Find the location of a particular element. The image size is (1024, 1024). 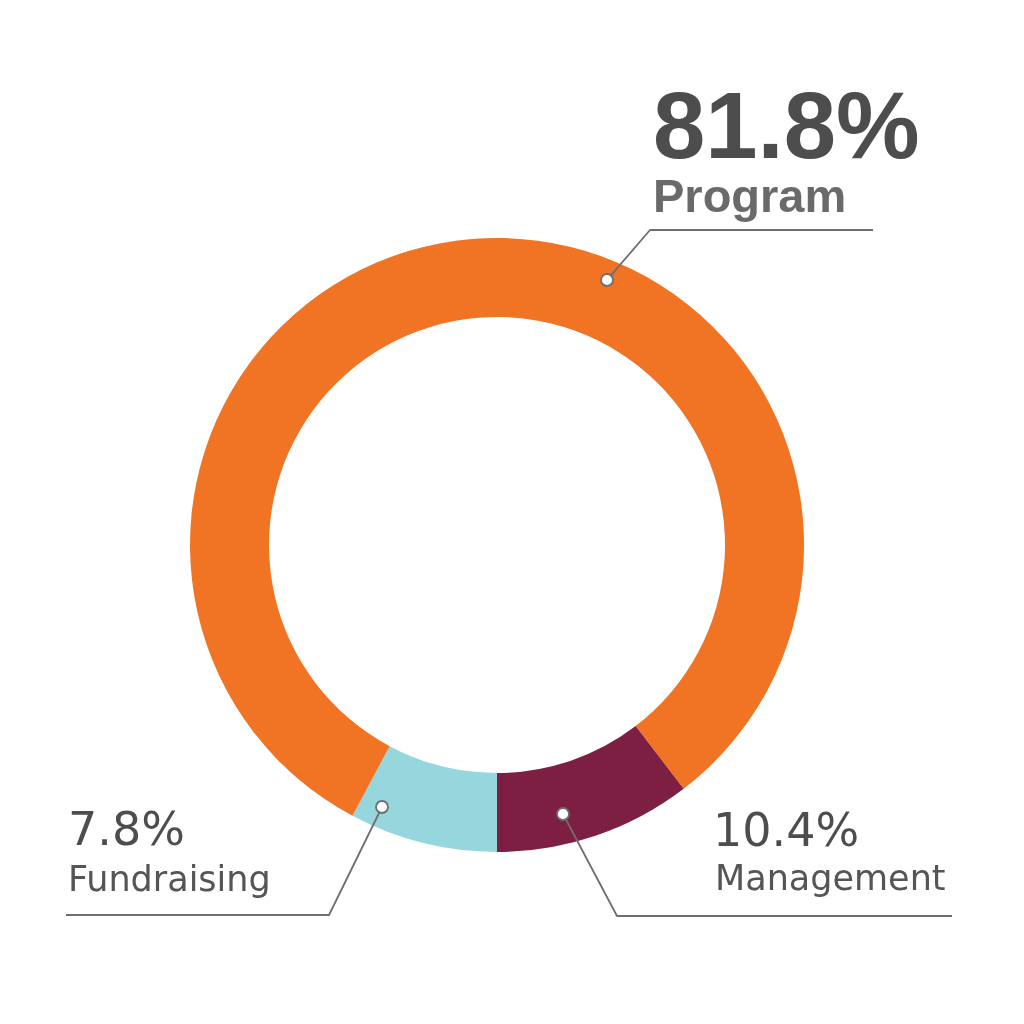

data-label: 7.8% is located at coordinates (126, 829).